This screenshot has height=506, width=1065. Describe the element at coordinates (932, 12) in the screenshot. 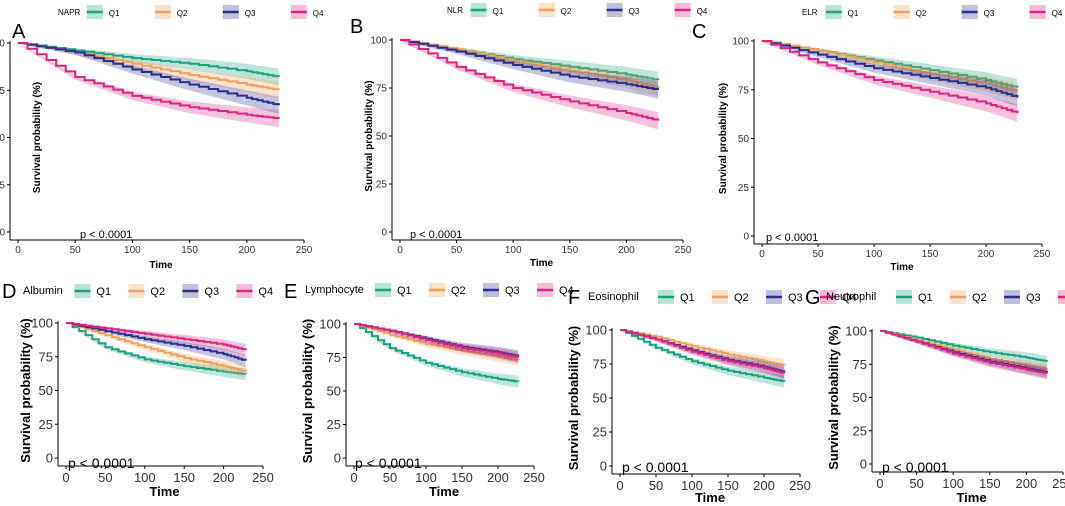

I see `legend: ELR Q1 Q2 Q3 Q4` at that location.